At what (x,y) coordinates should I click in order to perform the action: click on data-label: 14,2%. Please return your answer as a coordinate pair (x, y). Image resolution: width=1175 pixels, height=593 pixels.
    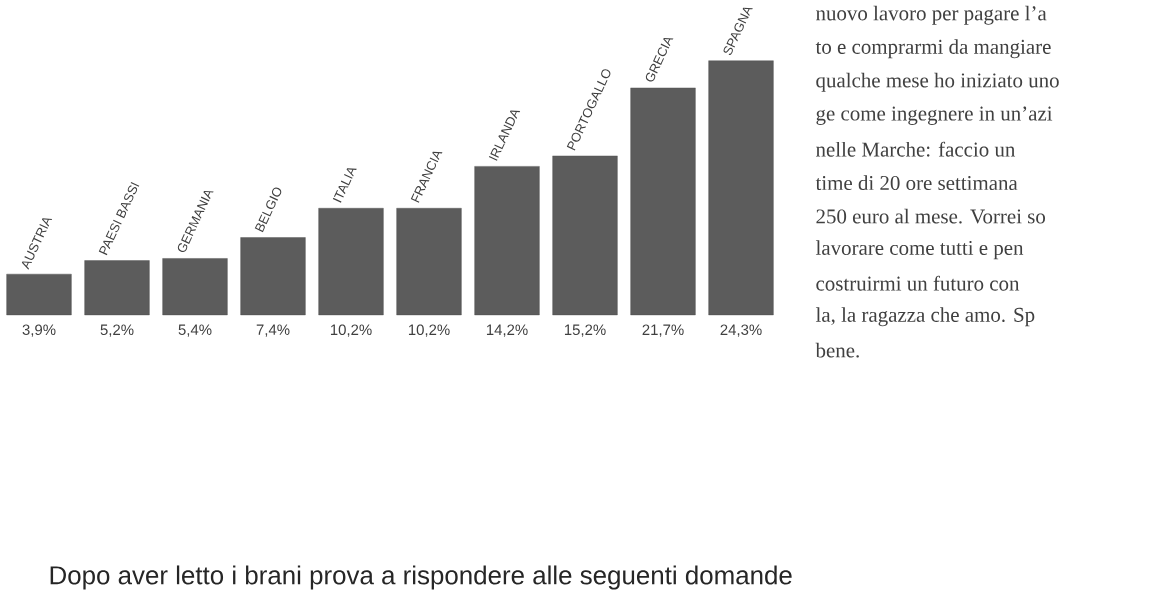
    Looking at the image, I should click on (507, 330).